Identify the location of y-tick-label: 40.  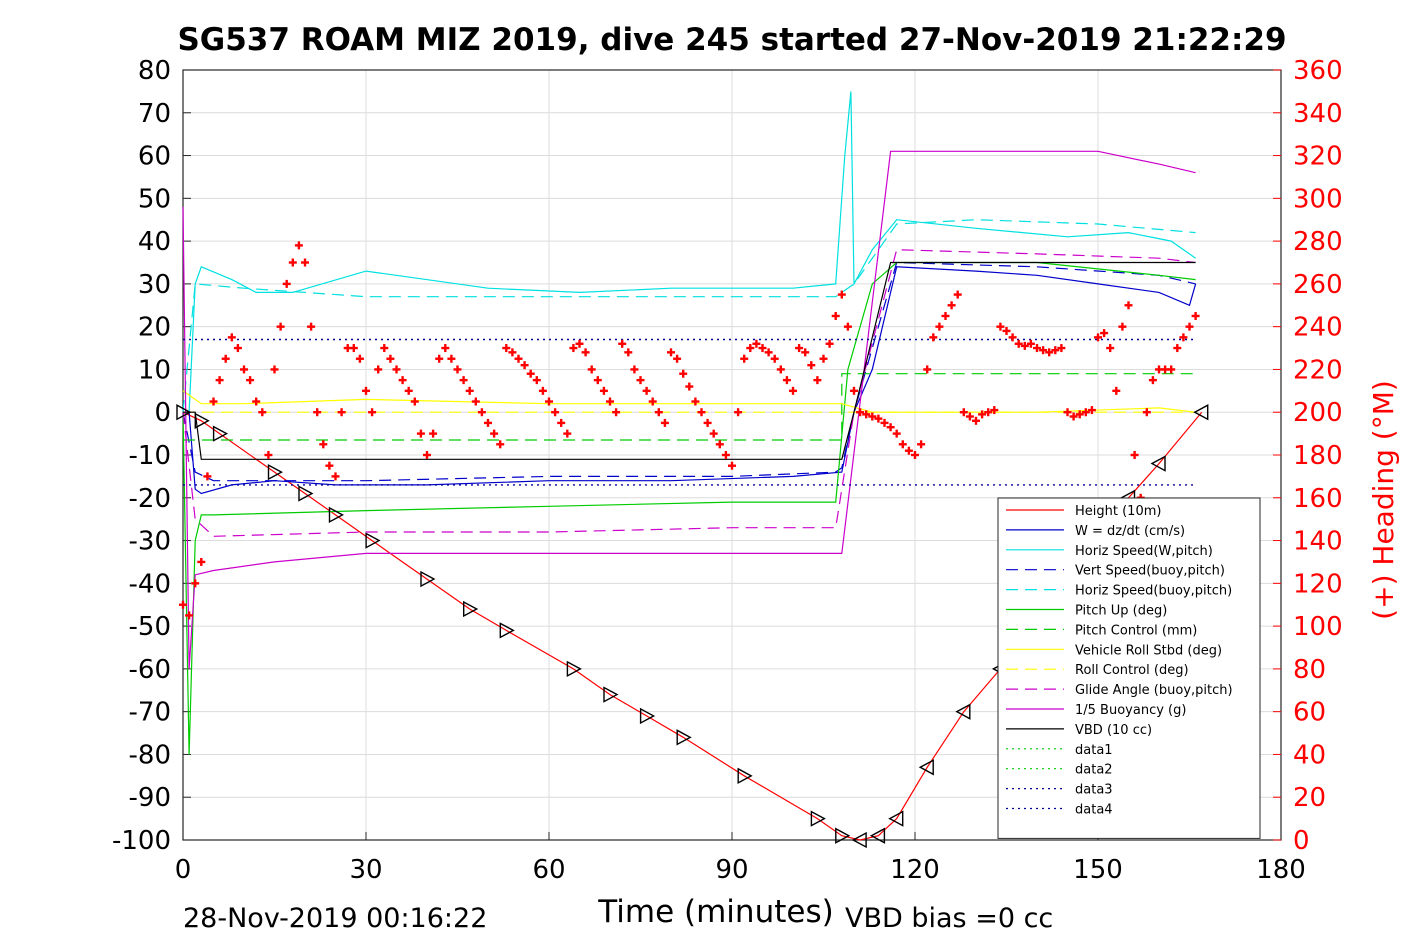
(154, 242).